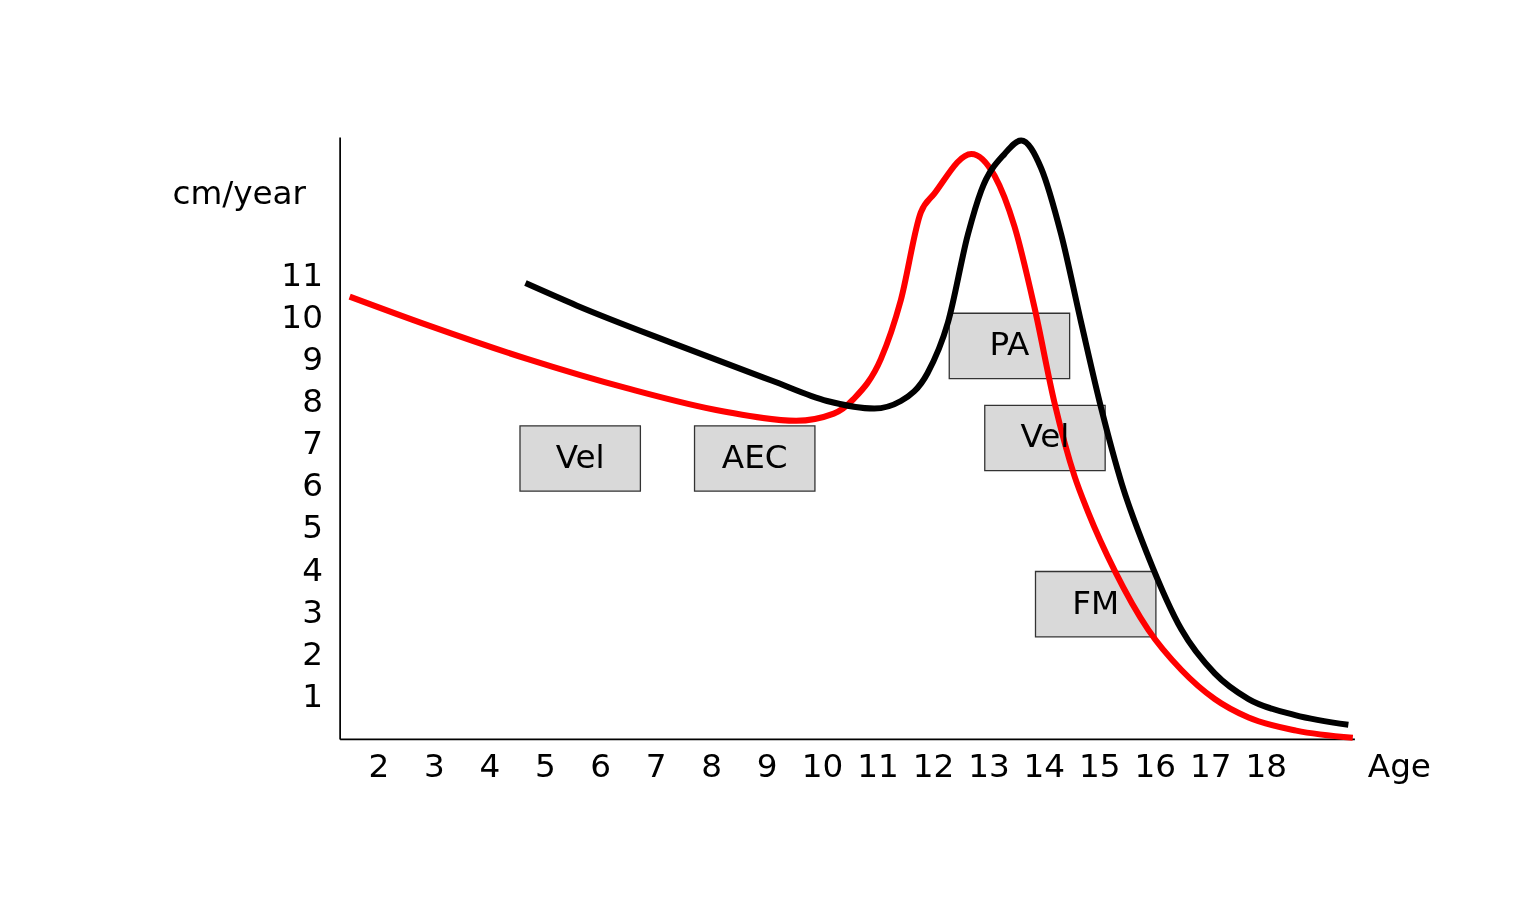 Image resolution: width=1517 pixels, height=908 pixels. Describe the element at coordinates (545, 766) in the screenshot. I see `x-tick-label: 5` at that location.